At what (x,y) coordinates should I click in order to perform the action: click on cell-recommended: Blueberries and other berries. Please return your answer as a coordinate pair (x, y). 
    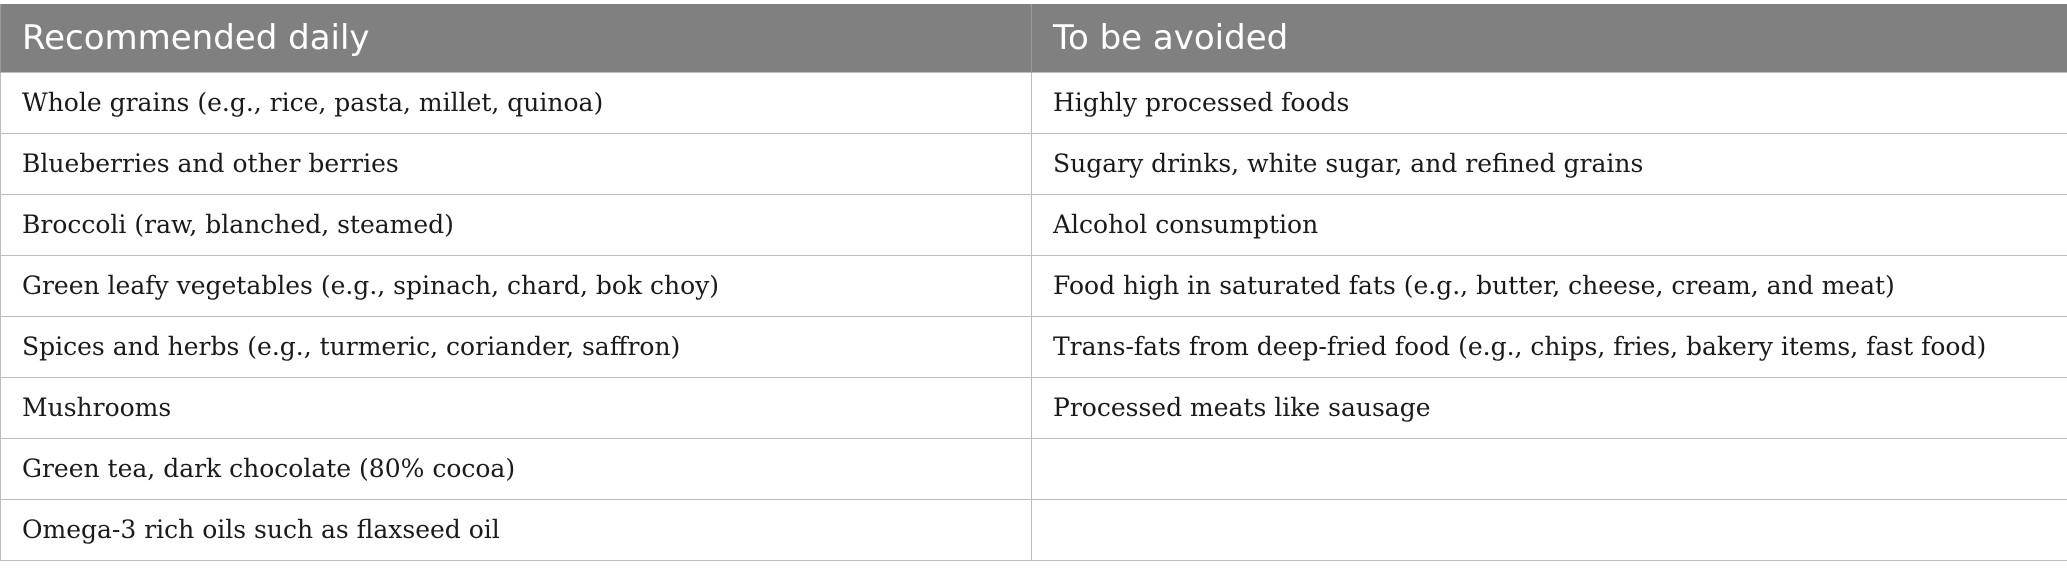
    Looking at the image, I should click on (516, 163).